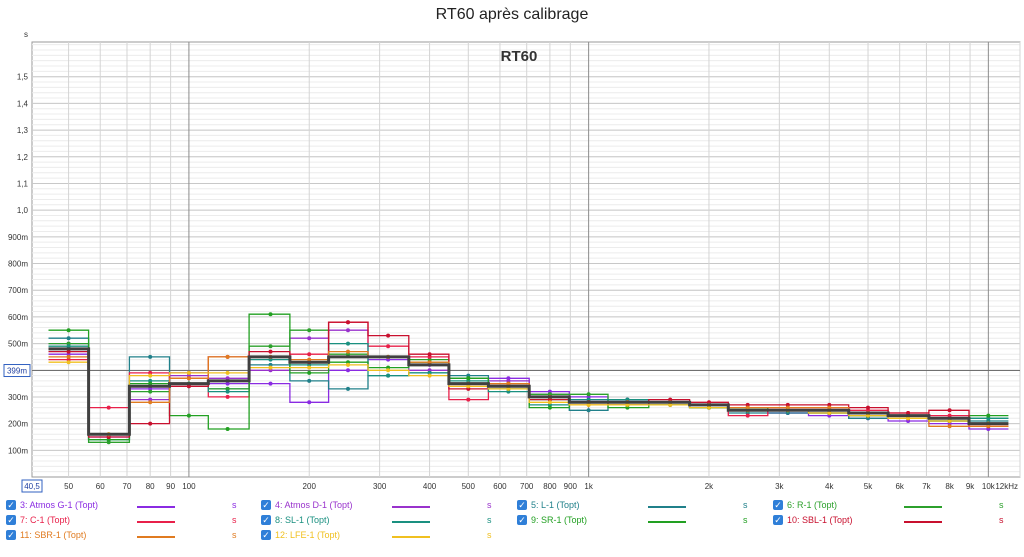  Describe the element at coordinates (18, 397) in the screenshot. I see `y-tick-label: 300m` at that location.